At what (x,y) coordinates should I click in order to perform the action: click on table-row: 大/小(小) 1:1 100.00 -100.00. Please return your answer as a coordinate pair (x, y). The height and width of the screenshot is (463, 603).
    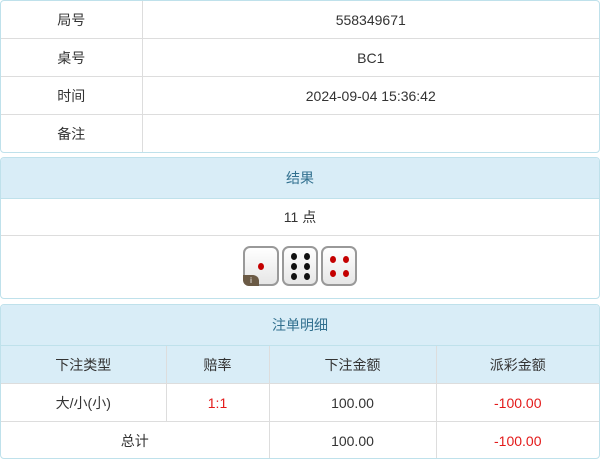
    Looking at the image, I should click on (300, 402).